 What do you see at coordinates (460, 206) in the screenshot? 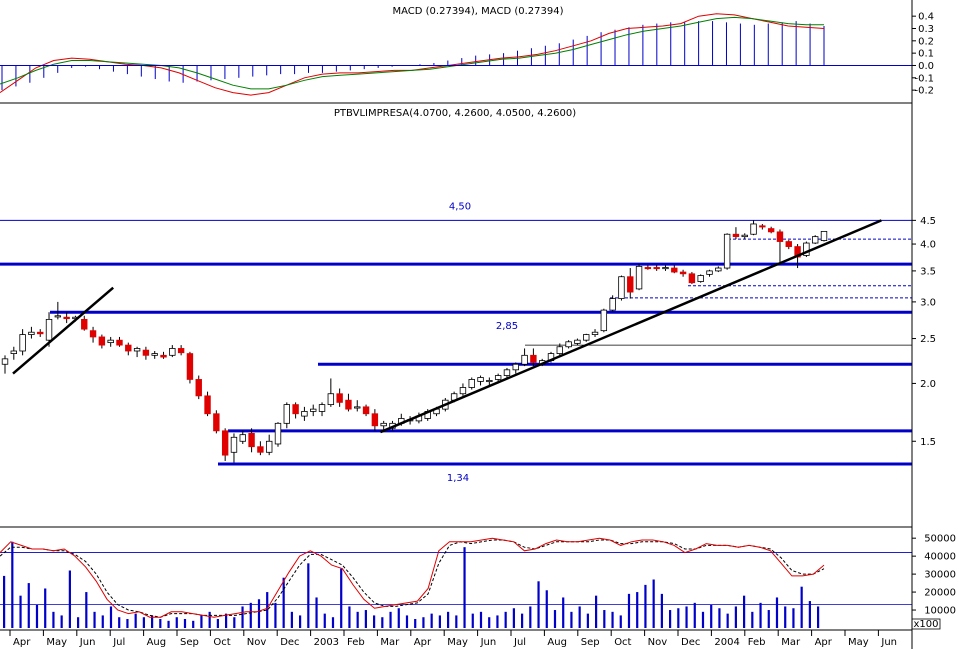
I see `level-label: 4,50` at bounding box center [460, 206].